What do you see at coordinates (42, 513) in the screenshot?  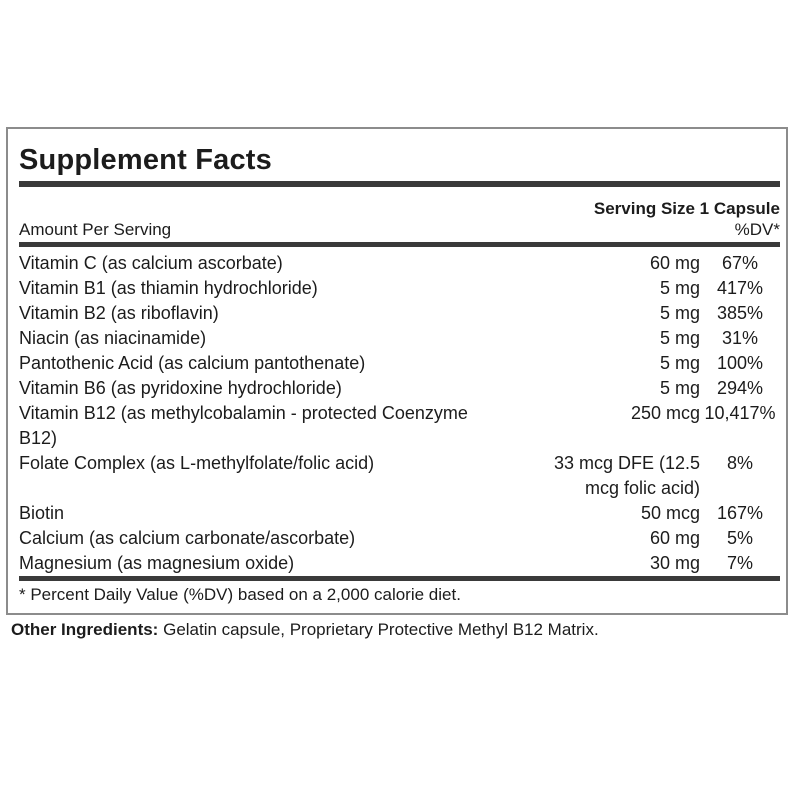 I see `nutrient-name: Biotin` at bounding box center [42, 513].